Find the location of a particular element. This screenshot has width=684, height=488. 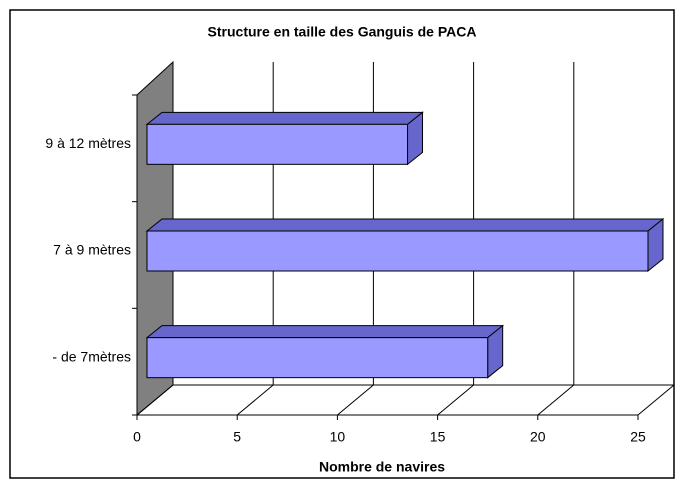

x-tick-label: 5 is located at coordinates (237, 437).